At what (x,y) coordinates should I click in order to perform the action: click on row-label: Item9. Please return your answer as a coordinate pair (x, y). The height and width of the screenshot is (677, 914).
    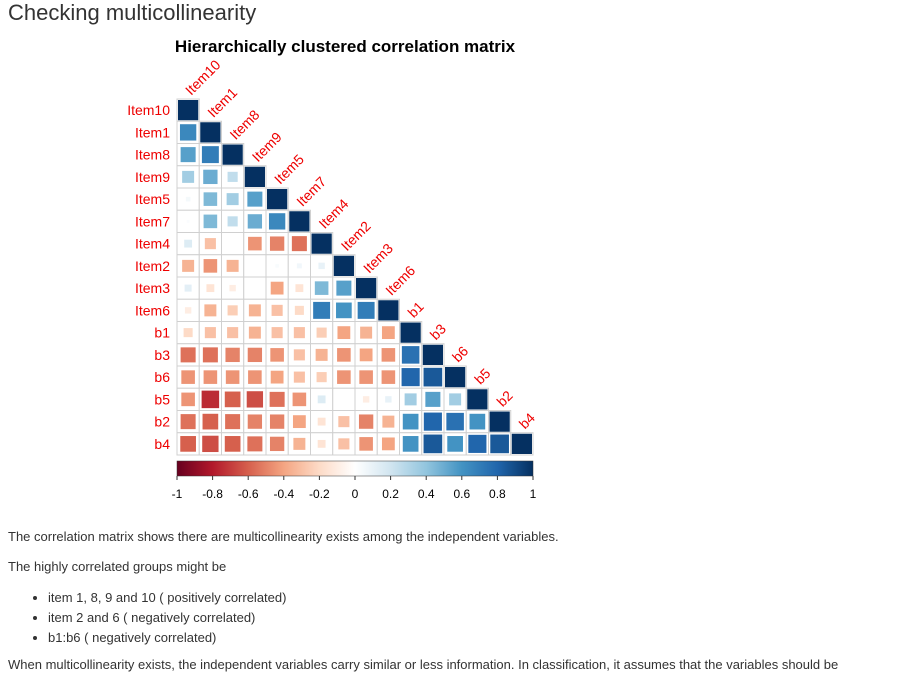
    Looking at the image, I should click on (152, 177).